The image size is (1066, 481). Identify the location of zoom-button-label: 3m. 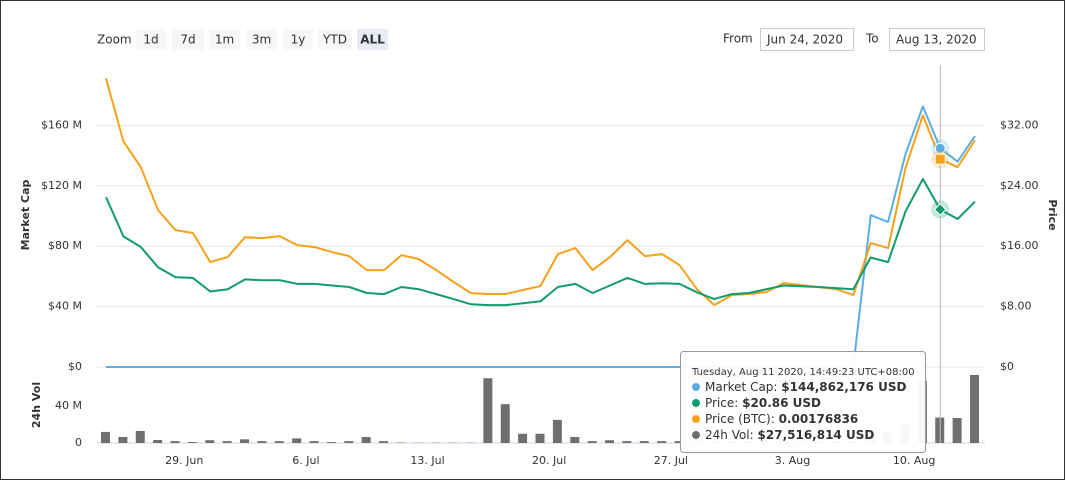
(261, 40).